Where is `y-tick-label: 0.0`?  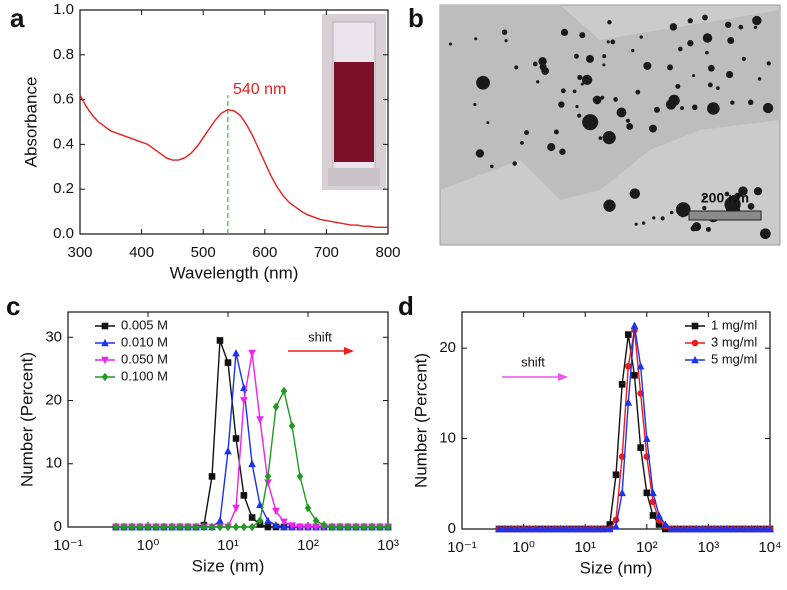 y-tick-label: 0.0 is located at coordinates (63, 233).